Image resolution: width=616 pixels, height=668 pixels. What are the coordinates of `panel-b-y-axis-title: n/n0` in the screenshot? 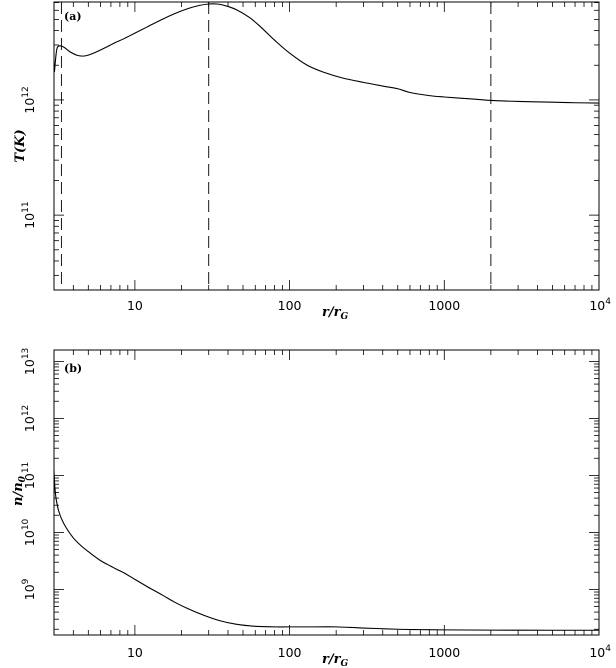 It's located at (19, 490).